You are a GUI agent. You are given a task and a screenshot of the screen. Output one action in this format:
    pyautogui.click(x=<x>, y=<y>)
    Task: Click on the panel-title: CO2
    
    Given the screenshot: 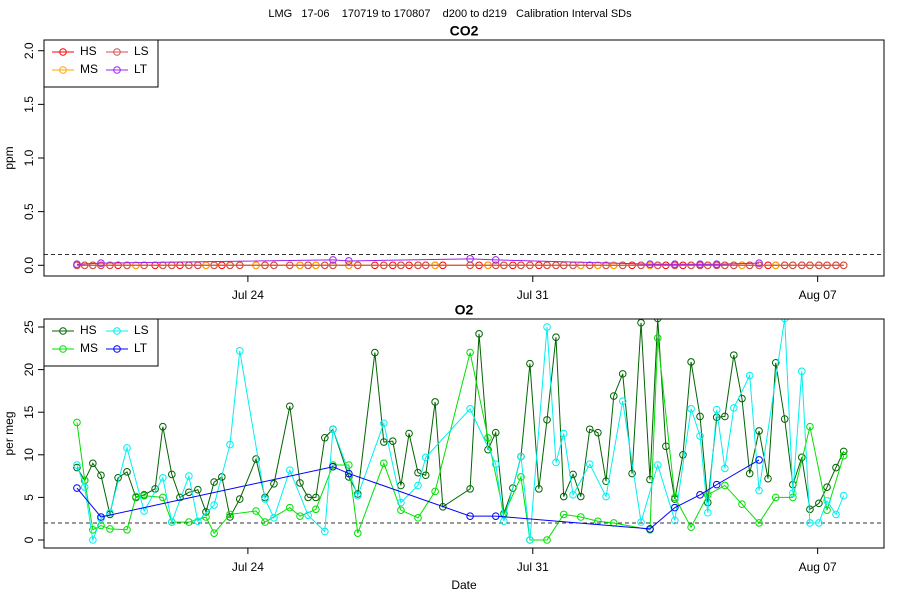 What is the action you would take?
    pyautogui.click(x=464, y=31)
    